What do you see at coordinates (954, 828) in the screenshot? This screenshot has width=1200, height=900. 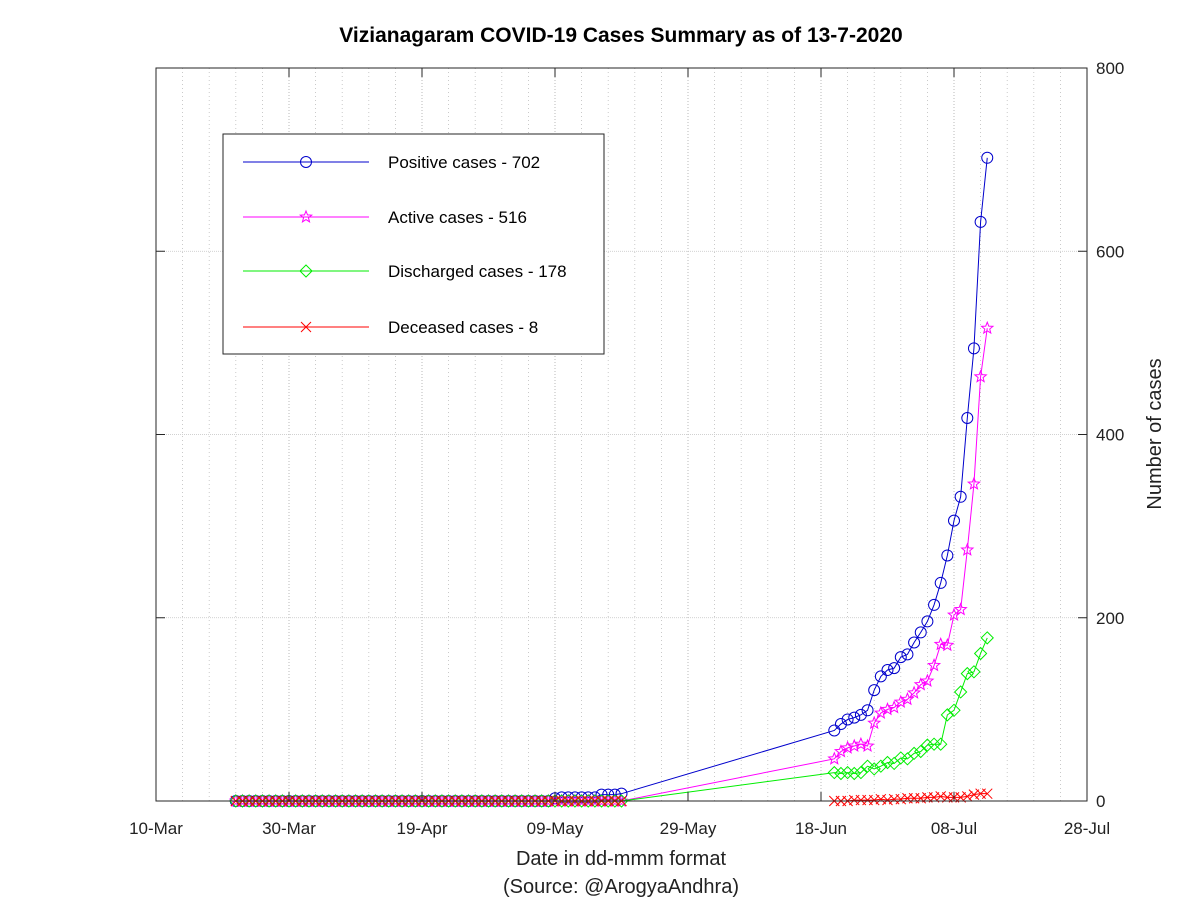 I see `x-tick-label: 08-Jul` at bounding box center [954, 828].